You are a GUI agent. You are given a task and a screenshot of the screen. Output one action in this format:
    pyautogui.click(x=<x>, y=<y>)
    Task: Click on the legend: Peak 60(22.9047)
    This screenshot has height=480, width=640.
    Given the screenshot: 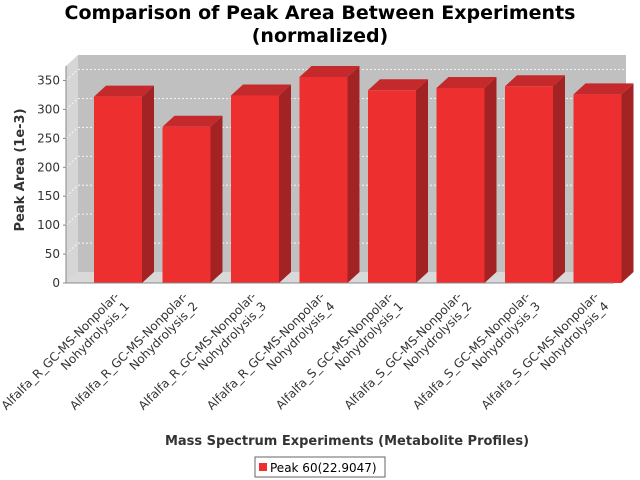 What is the action you would take?
    pyautogui.click(x=320, y=467)
    